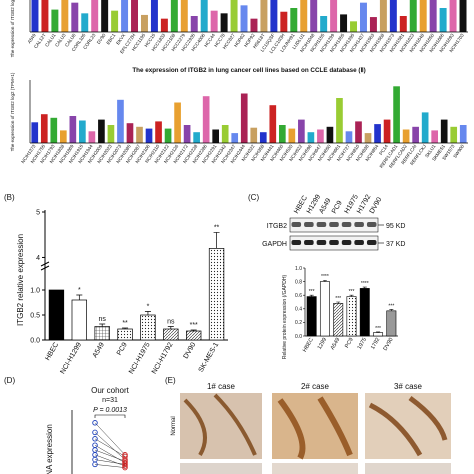 Image resolution: width=474 pixels, height=474 pixels. I want to click on panel-label: (D), so click(9, 380).